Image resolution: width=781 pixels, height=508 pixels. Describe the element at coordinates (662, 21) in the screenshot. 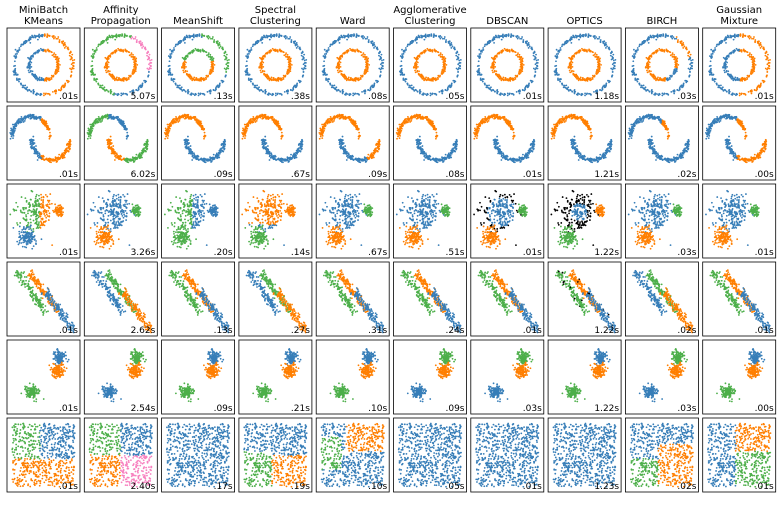

I see `column-title: BIRCH` at that location.